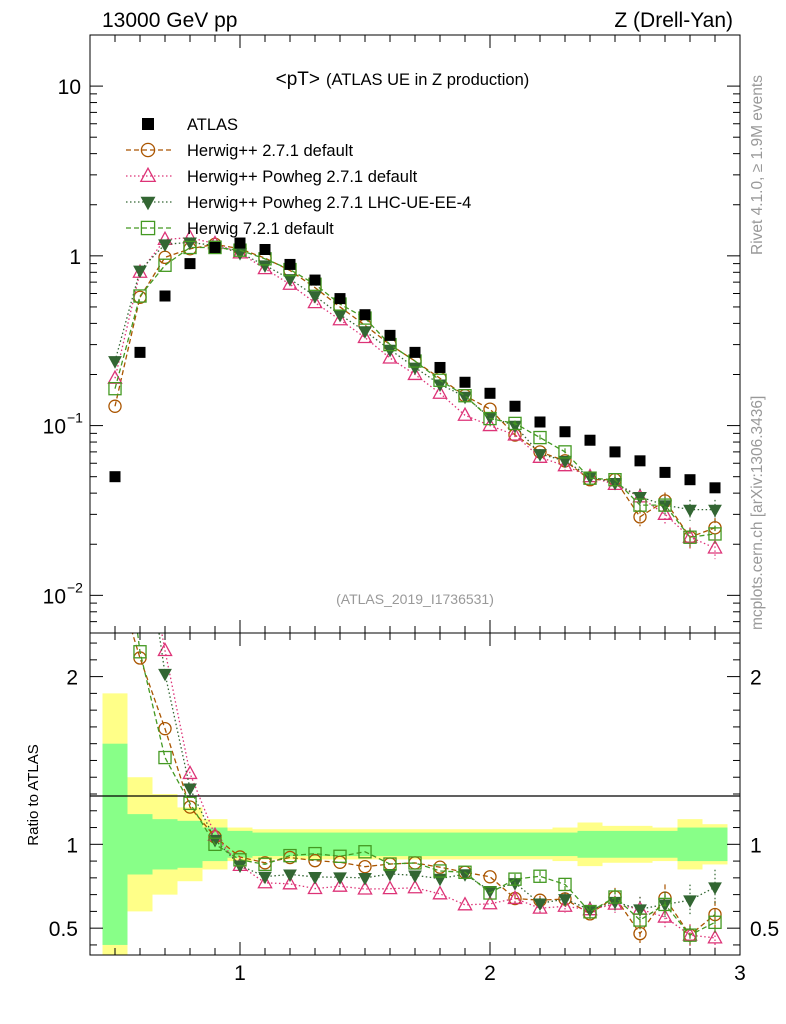 This screenshot has height=1024, width=786. What do you see at coordinates (212, 125) in the screenshot?
I see `legend-label: ATLAS` at bounding box center [212, 125].